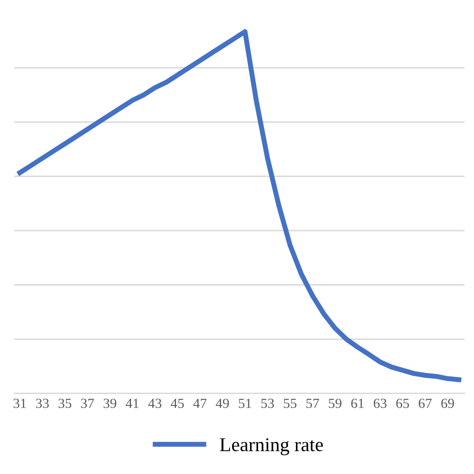 Image resolution: width=474 pixels, height=474 pixels. Describe the element at coordinates (313, 403) in the screenshot. I see `x-tick-label: 57` at that location.